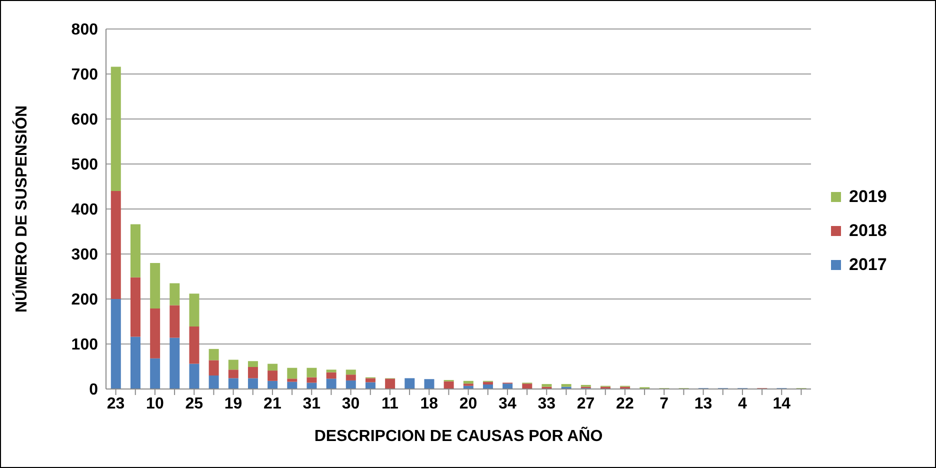 The width and height of the screenshot is (936, 468). What do you see at coordinates (429, 403) in the screenshot?
I see `x-tick-label: 18` at bounding box center [429, 403].